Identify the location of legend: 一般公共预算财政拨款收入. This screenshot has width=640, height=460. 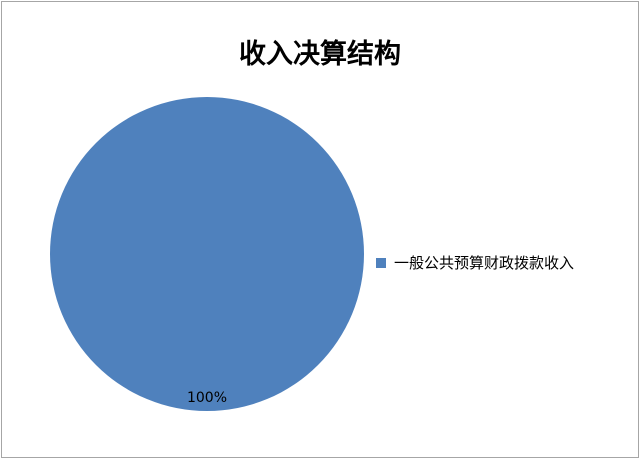
(475, 262).